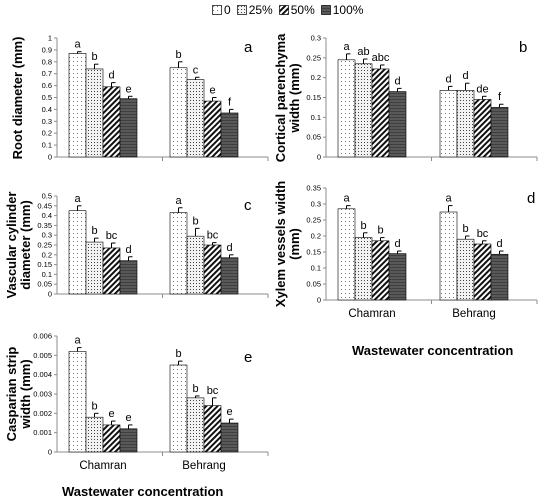 This screenshot has height=503, width=550. I want to click on y-axis-title: Xylem vessels width(mm), so click(287, 244).